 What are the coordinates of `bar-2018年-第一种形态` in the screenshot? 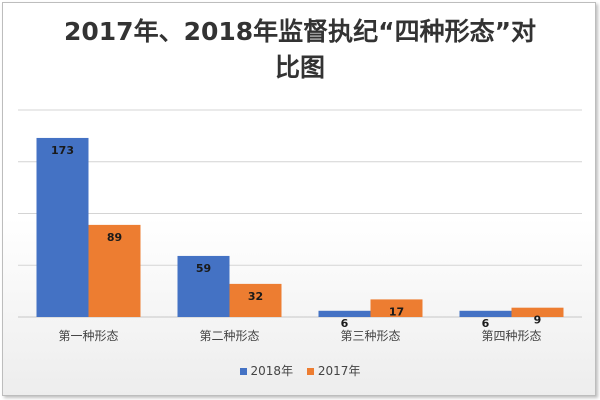 It's located at (62, 227).